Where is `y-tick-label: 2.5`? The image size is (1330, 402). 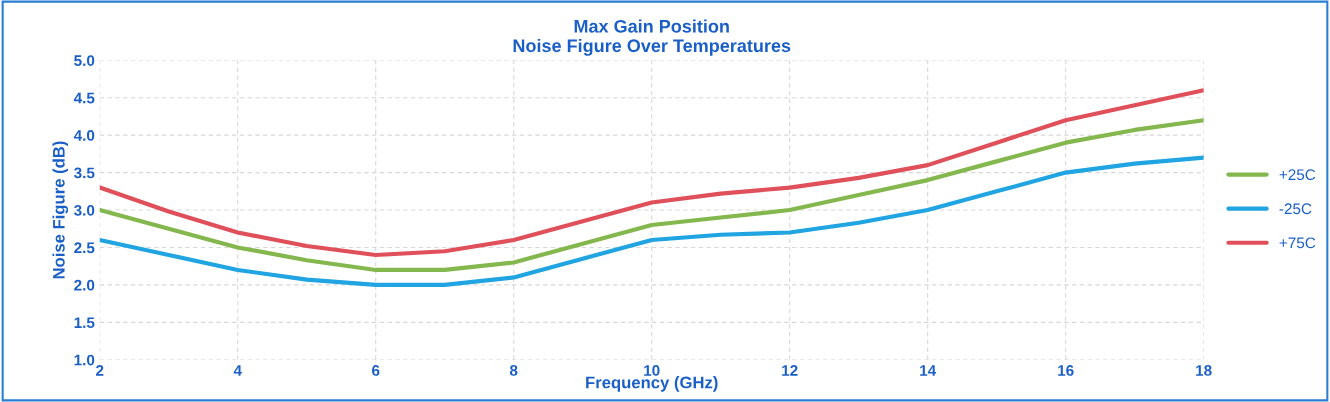
y-tick-label: 2.5 is located at coordinates (84, 248).